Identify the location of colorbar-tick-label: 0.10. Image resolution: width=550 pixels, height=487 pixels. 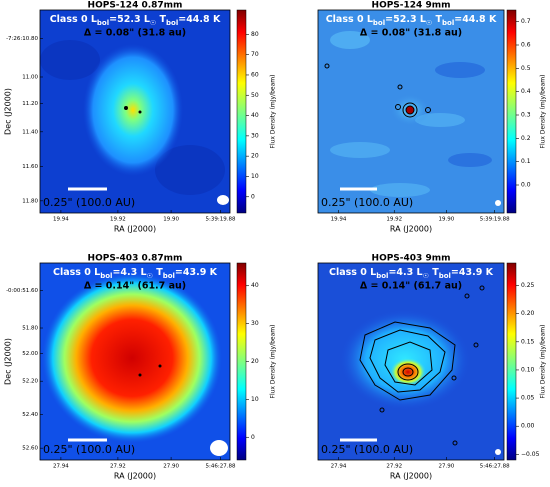
(528, 369).